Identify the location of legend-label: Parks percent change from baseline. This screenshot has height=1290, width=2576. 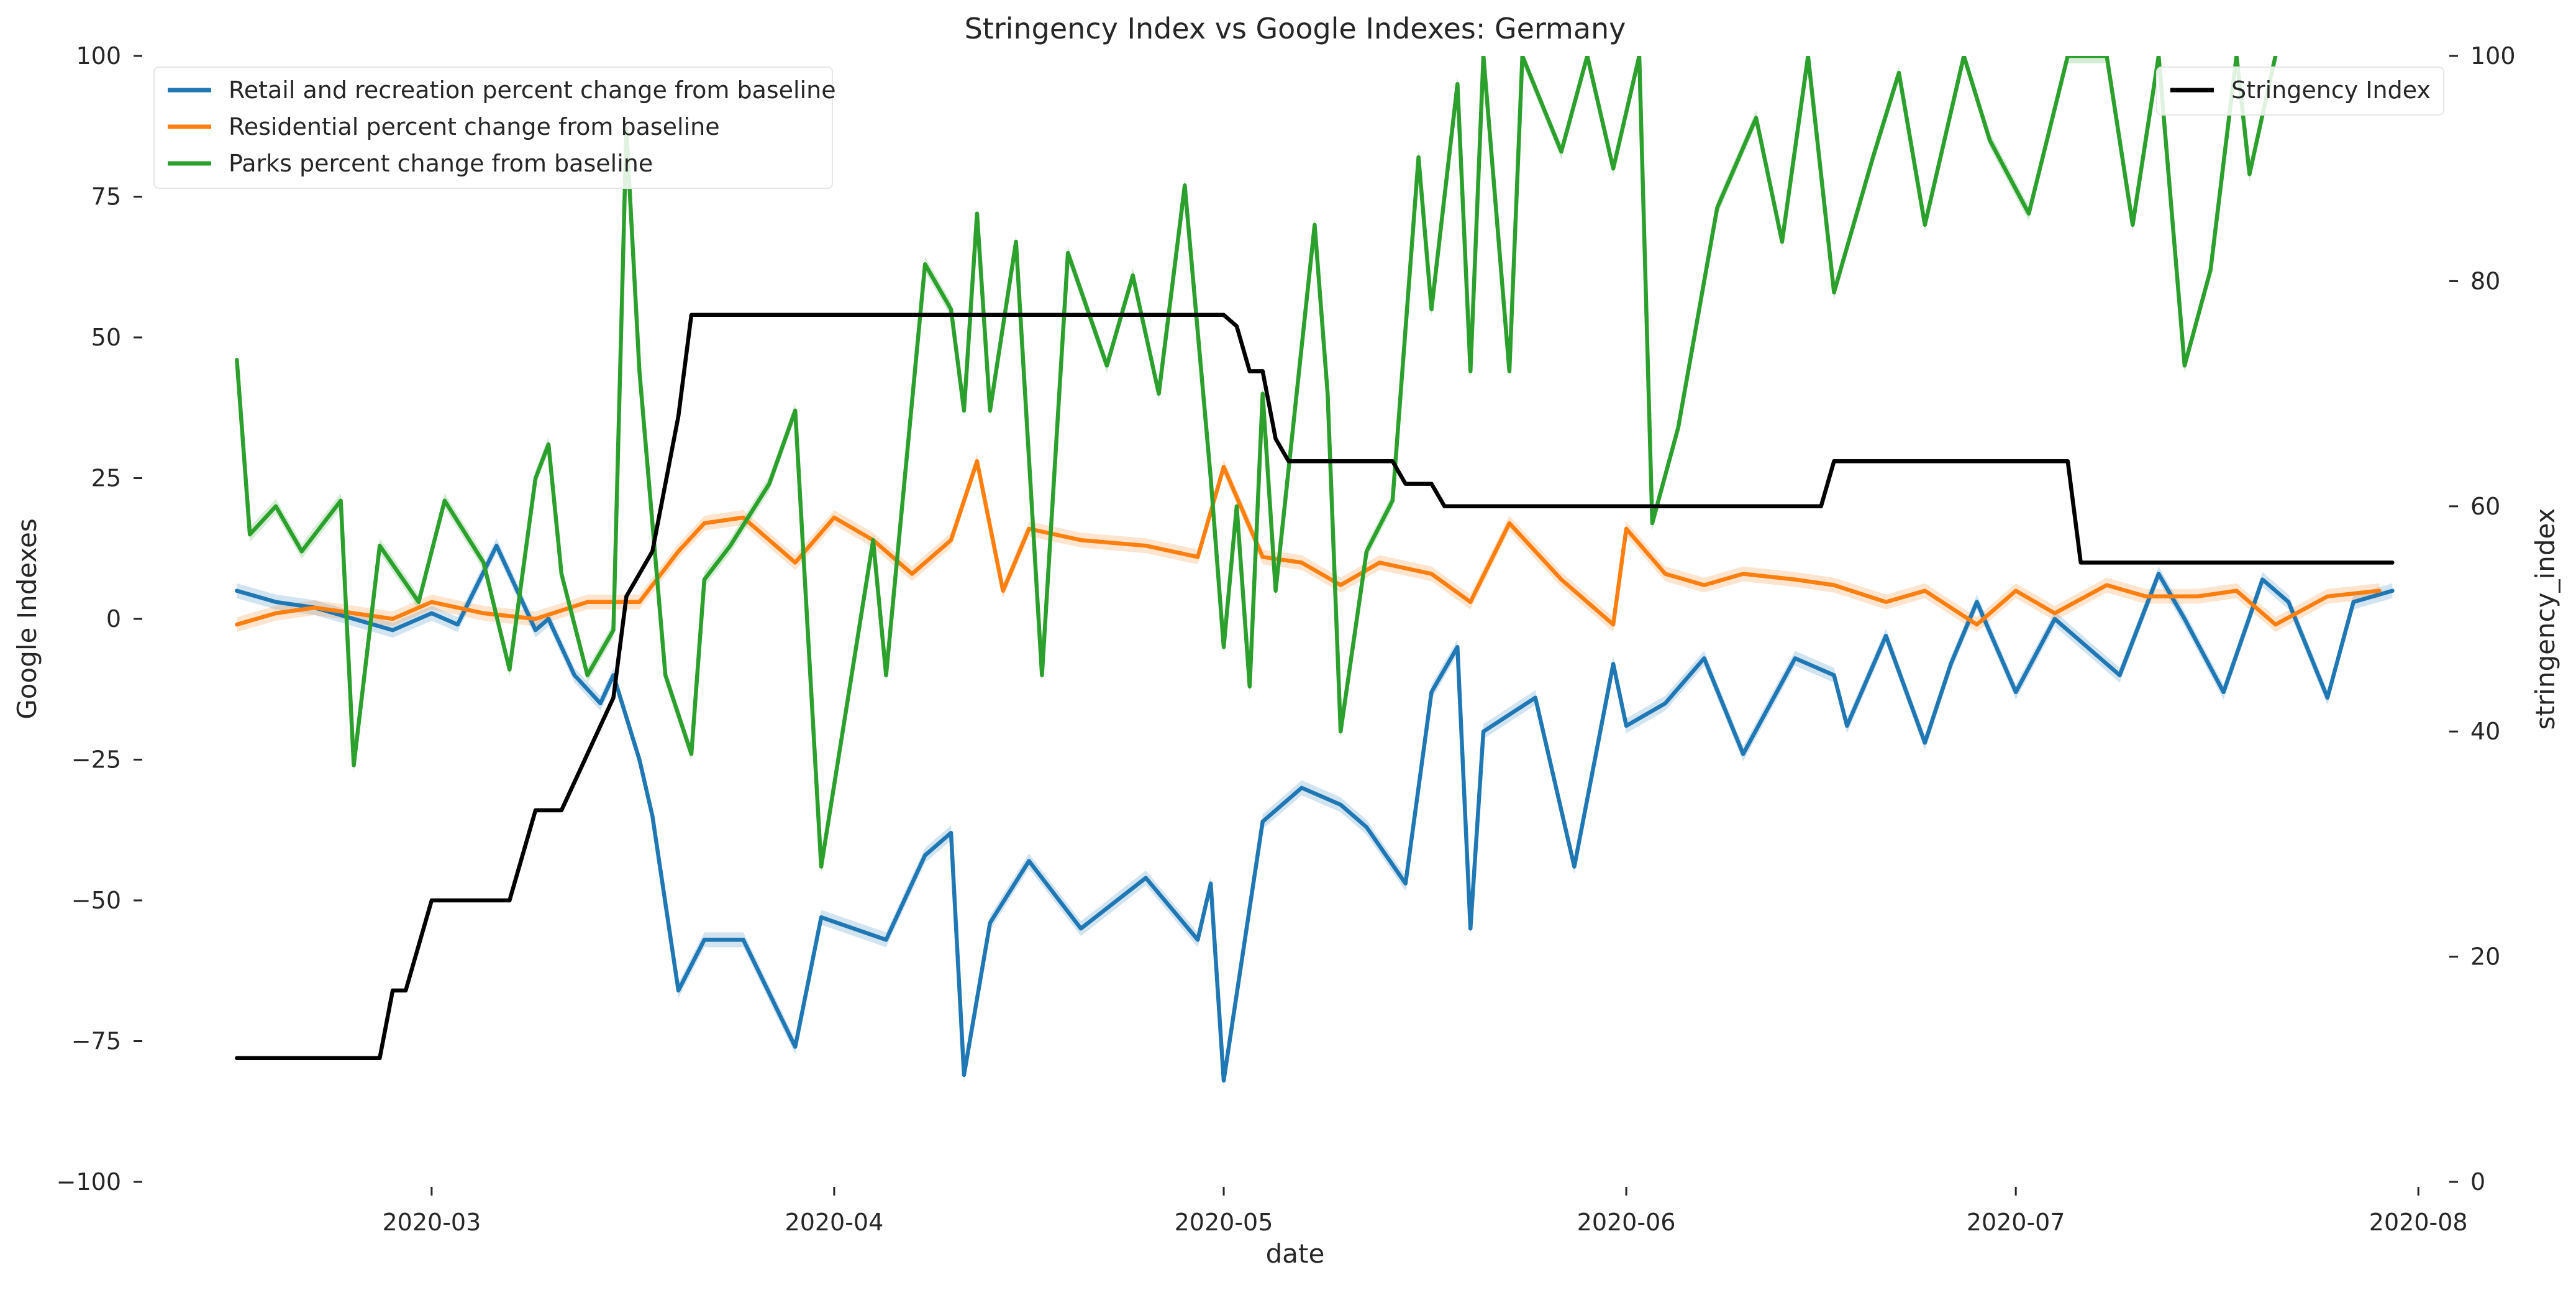
(441, 163).